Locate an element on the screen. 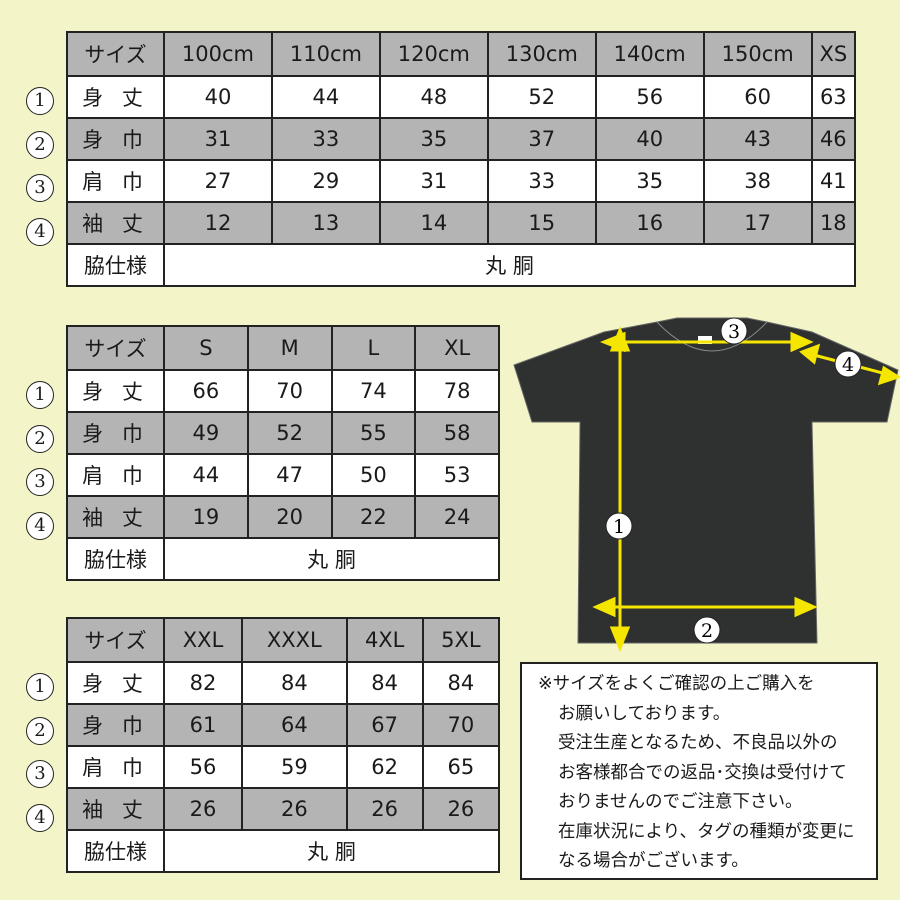  size-header: XS is located at coordinates (833, 54).